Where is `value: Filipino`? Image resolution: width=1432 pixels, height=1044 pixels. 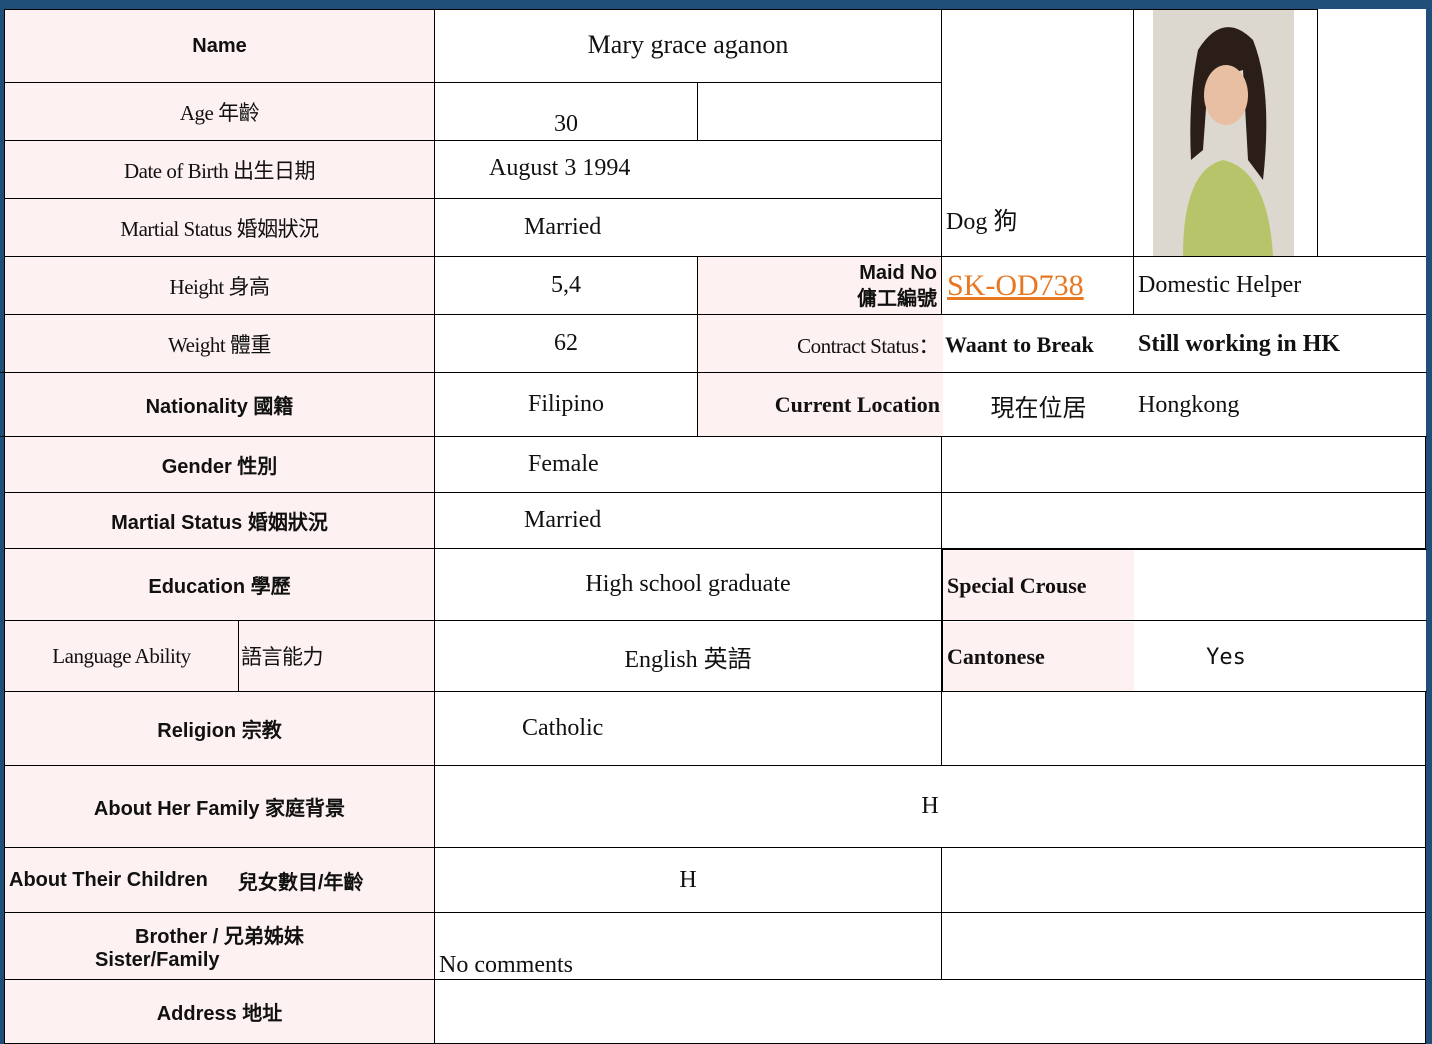 value: Filipino is located at coordinates (566, 404).